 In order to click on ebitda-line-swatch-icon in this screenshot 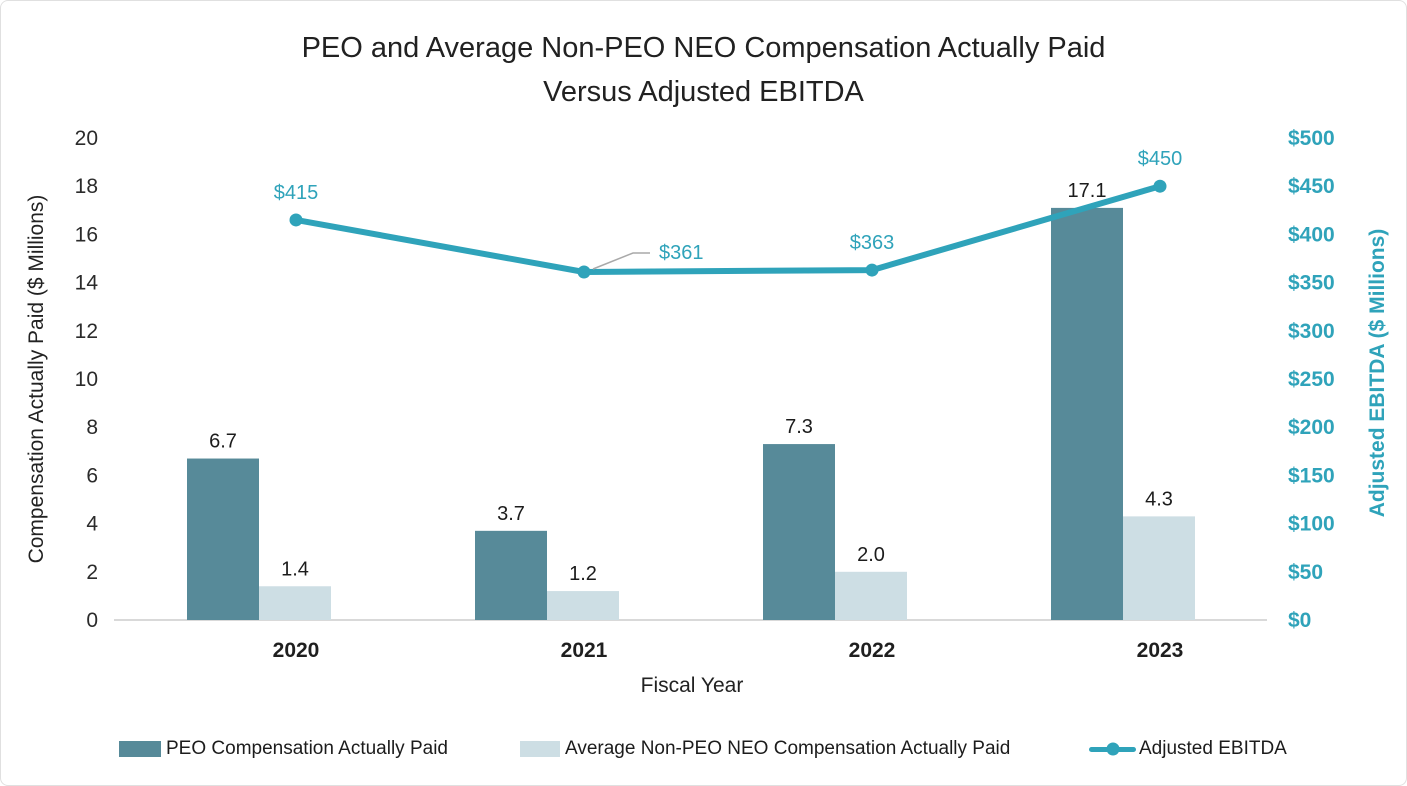, I will do `click(1112, 749)`.